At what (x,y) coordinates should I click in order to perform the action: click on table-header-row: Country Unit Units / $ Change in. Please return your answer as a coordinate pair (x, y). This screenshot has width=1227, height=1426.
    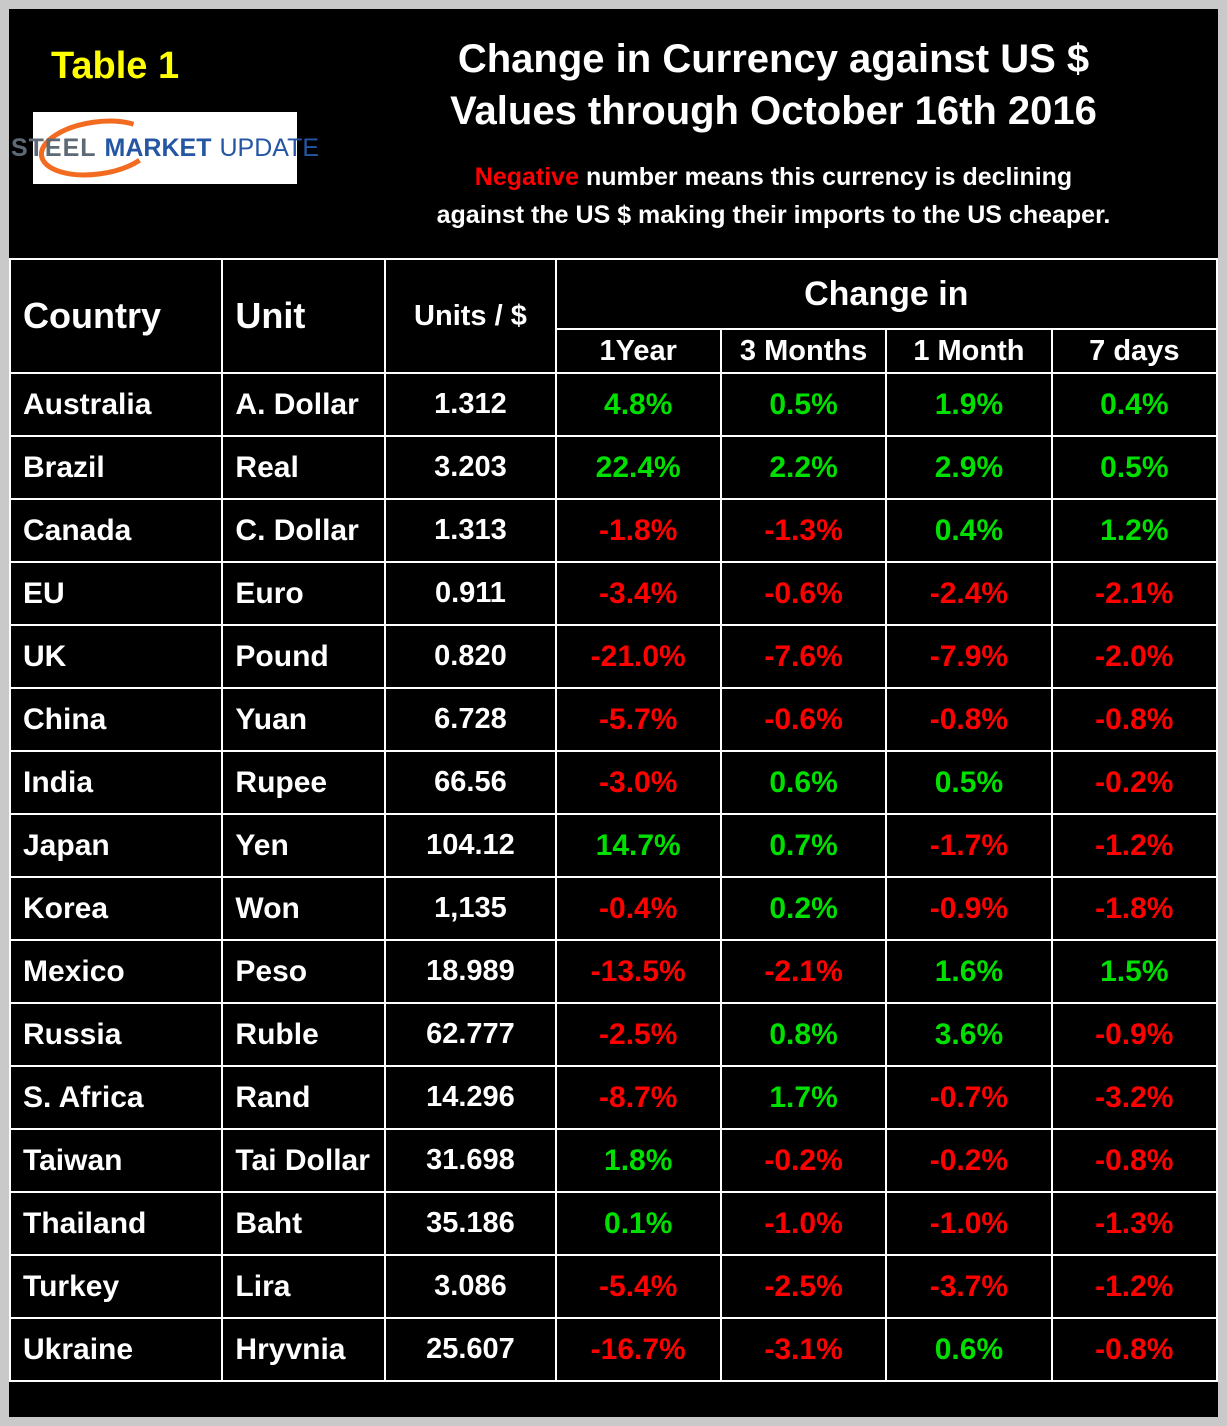
    Looking at the image, I should click on (613, 316).